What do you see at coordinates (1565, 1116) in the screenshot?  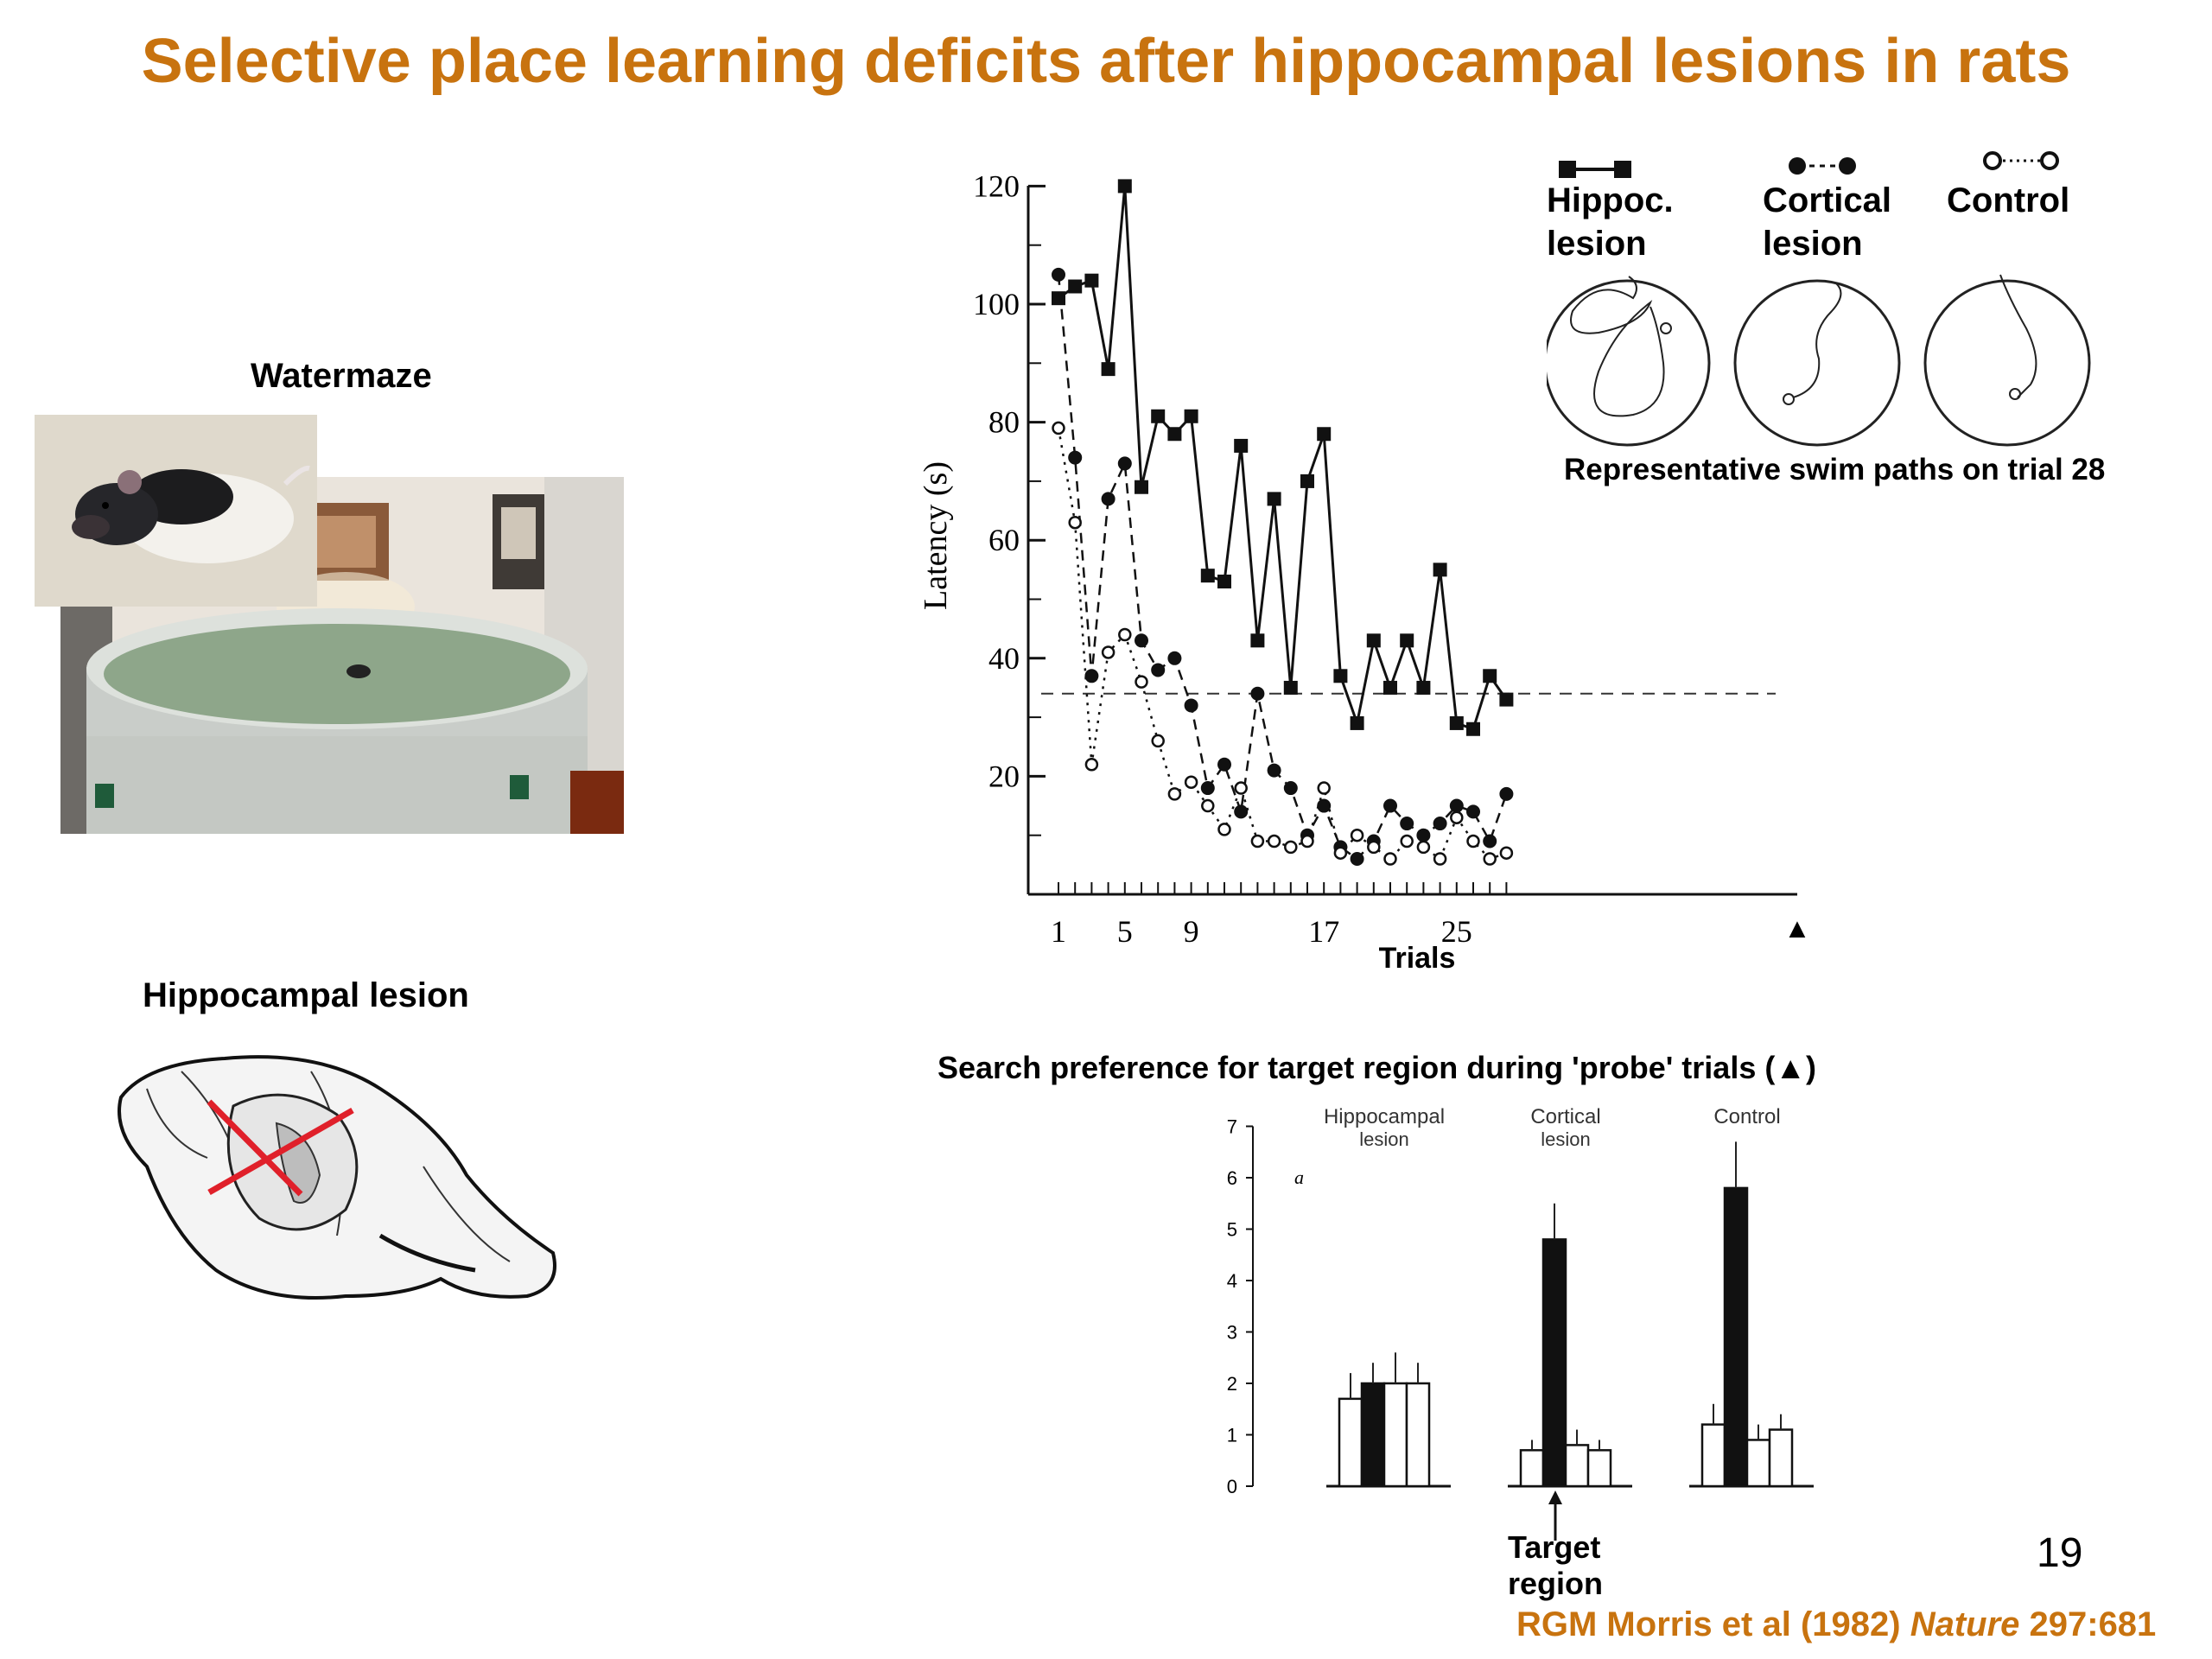 I see `probe-group-label-line1: Cortical` at bounding box center [1565, 1116].